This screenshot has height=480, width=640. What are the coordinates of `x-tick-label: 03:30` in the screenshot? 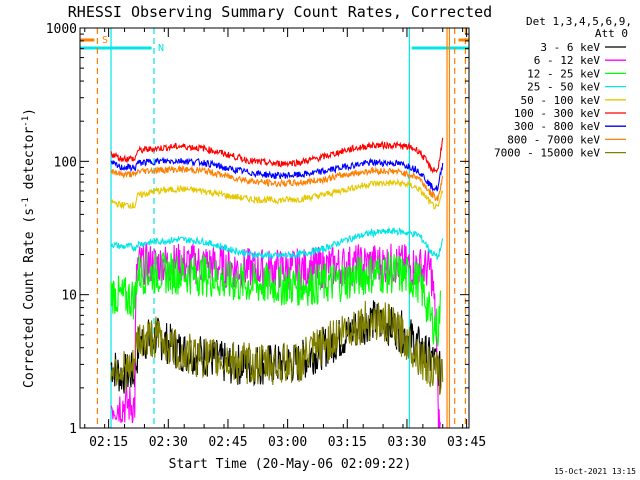 It's located at (406, 442).